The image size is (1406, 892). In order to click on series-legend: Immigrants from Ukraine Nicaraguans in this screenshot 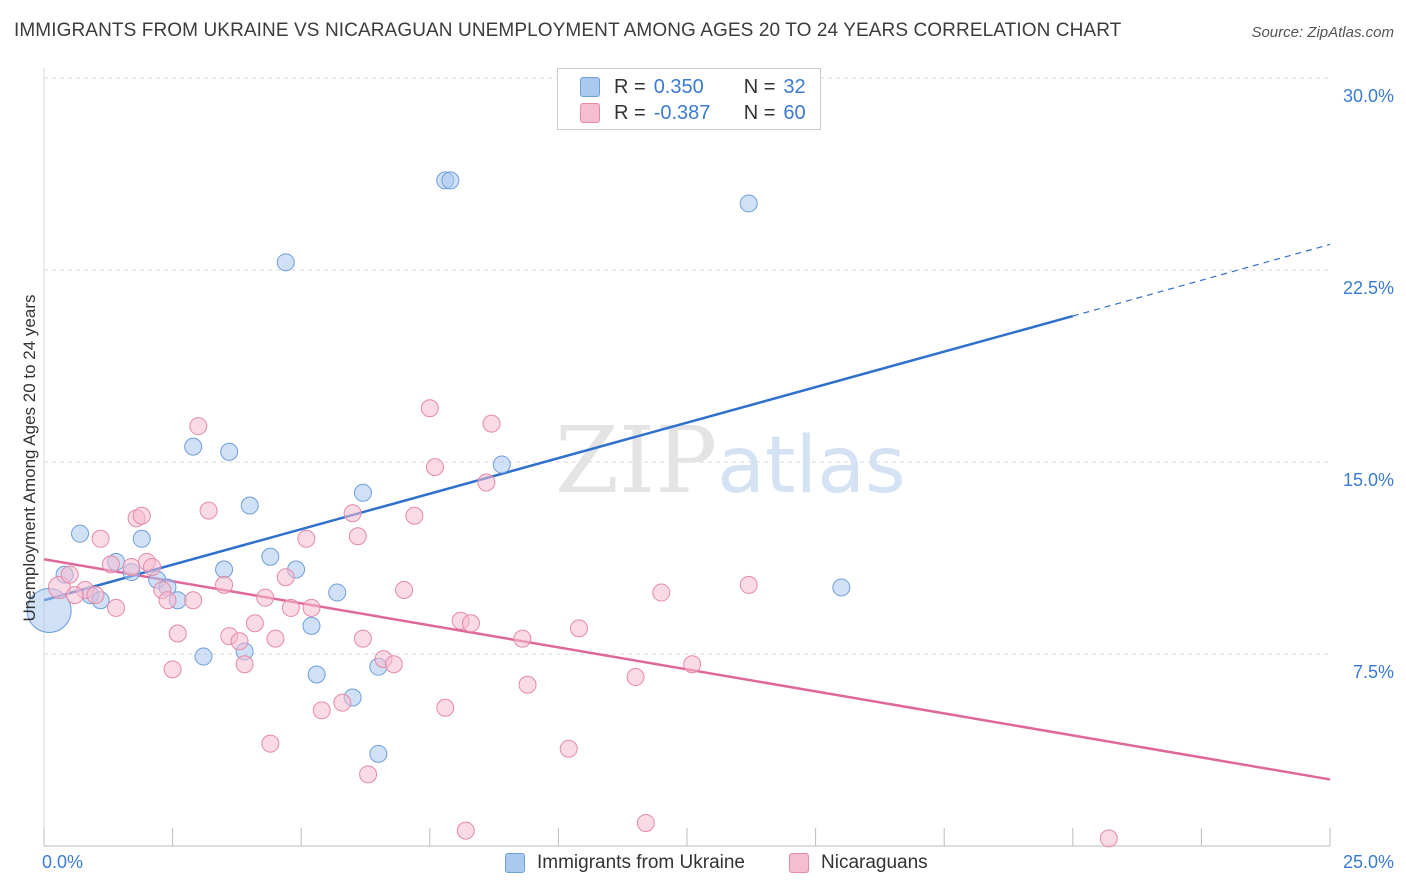, I will do `click(703, 865)`.